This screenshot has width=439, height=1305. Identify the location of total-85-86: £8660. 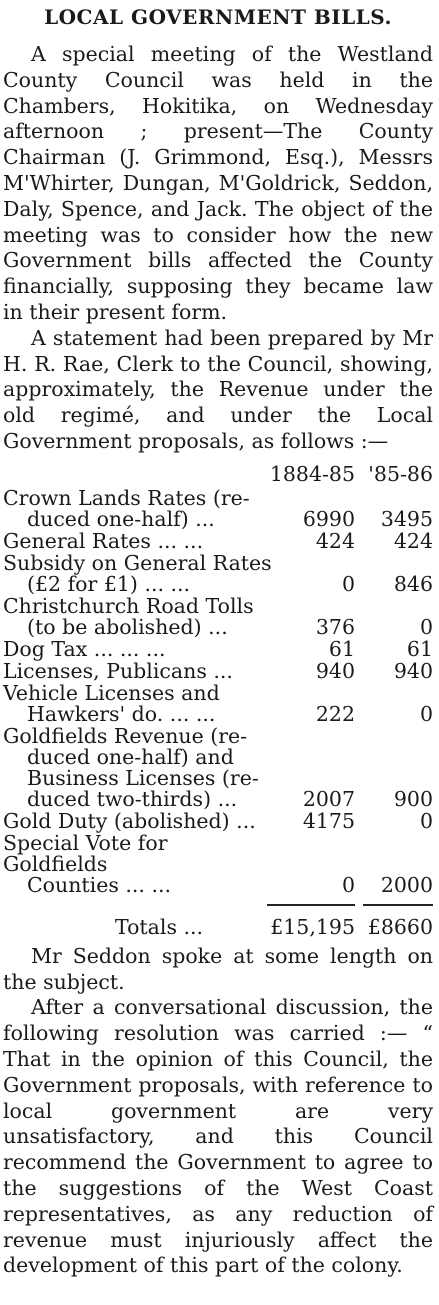
(400, 926).